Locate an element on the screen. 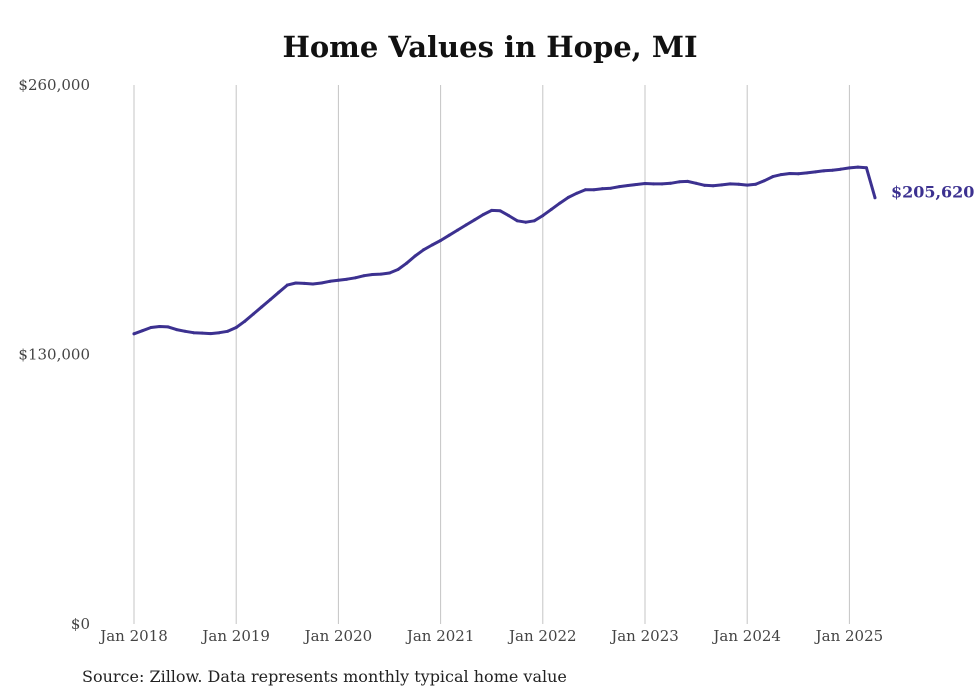  x-tick-label: Jan 2018 is located at coordinates (133, 636).